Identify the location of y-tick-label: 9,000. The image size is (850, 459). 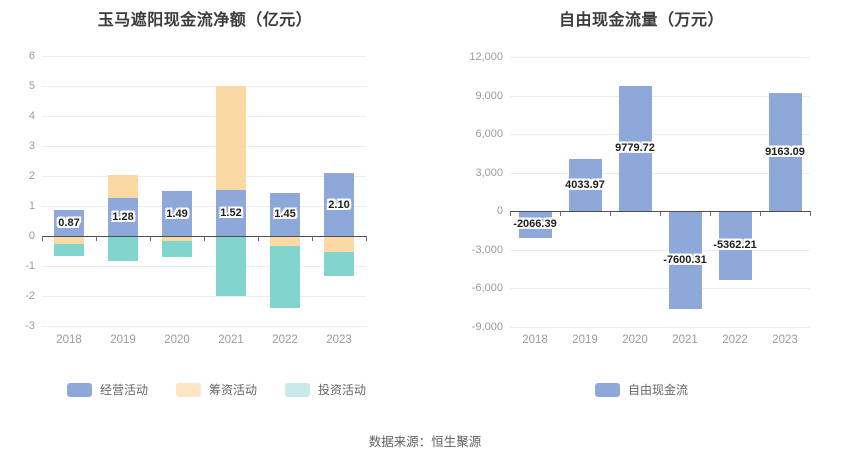
(489, 96).